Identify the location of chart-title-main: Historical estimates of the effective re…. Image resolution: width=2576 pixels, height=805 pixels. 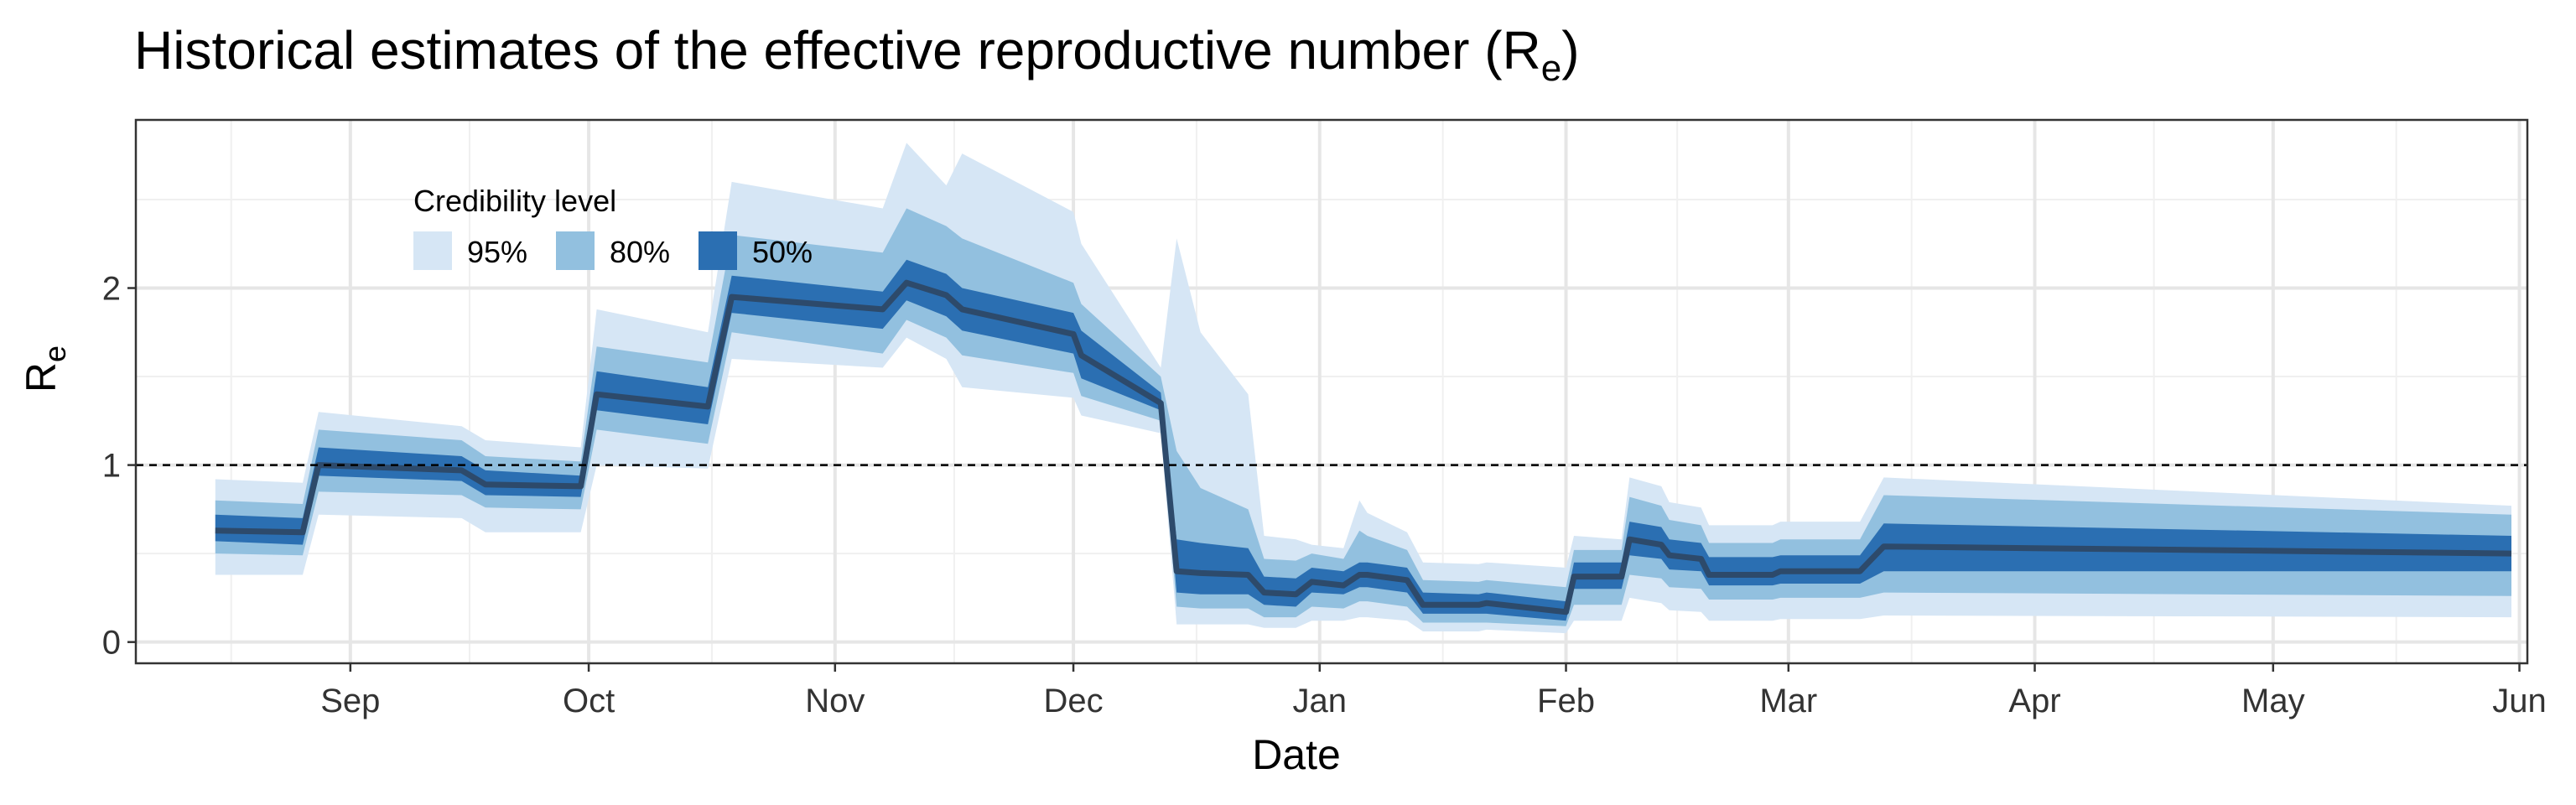
(837, 50).